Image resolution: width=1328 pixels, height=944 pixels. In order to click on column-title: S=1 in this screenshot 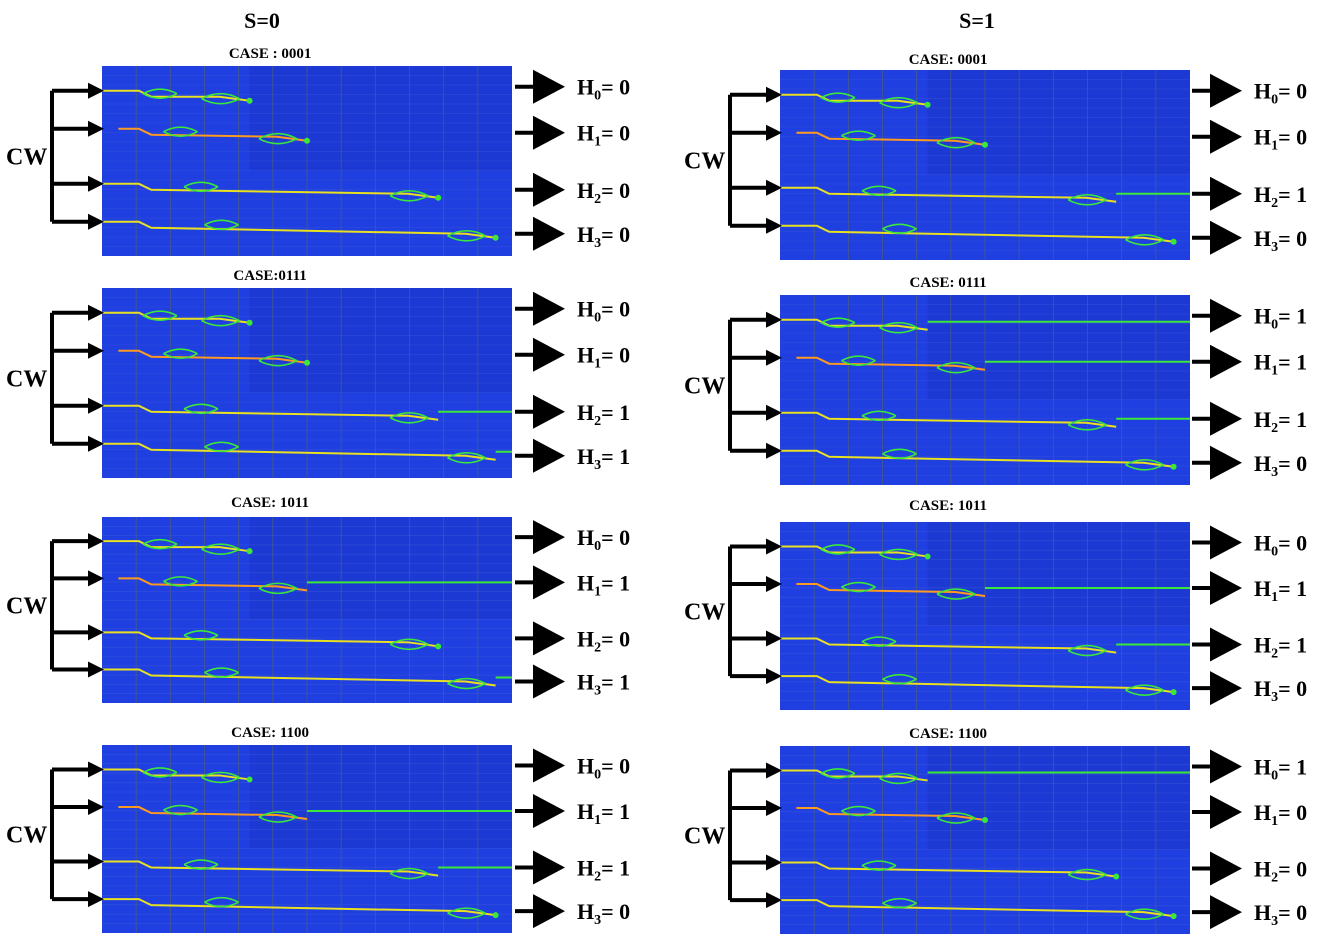, I will do `click(977, 20)`.